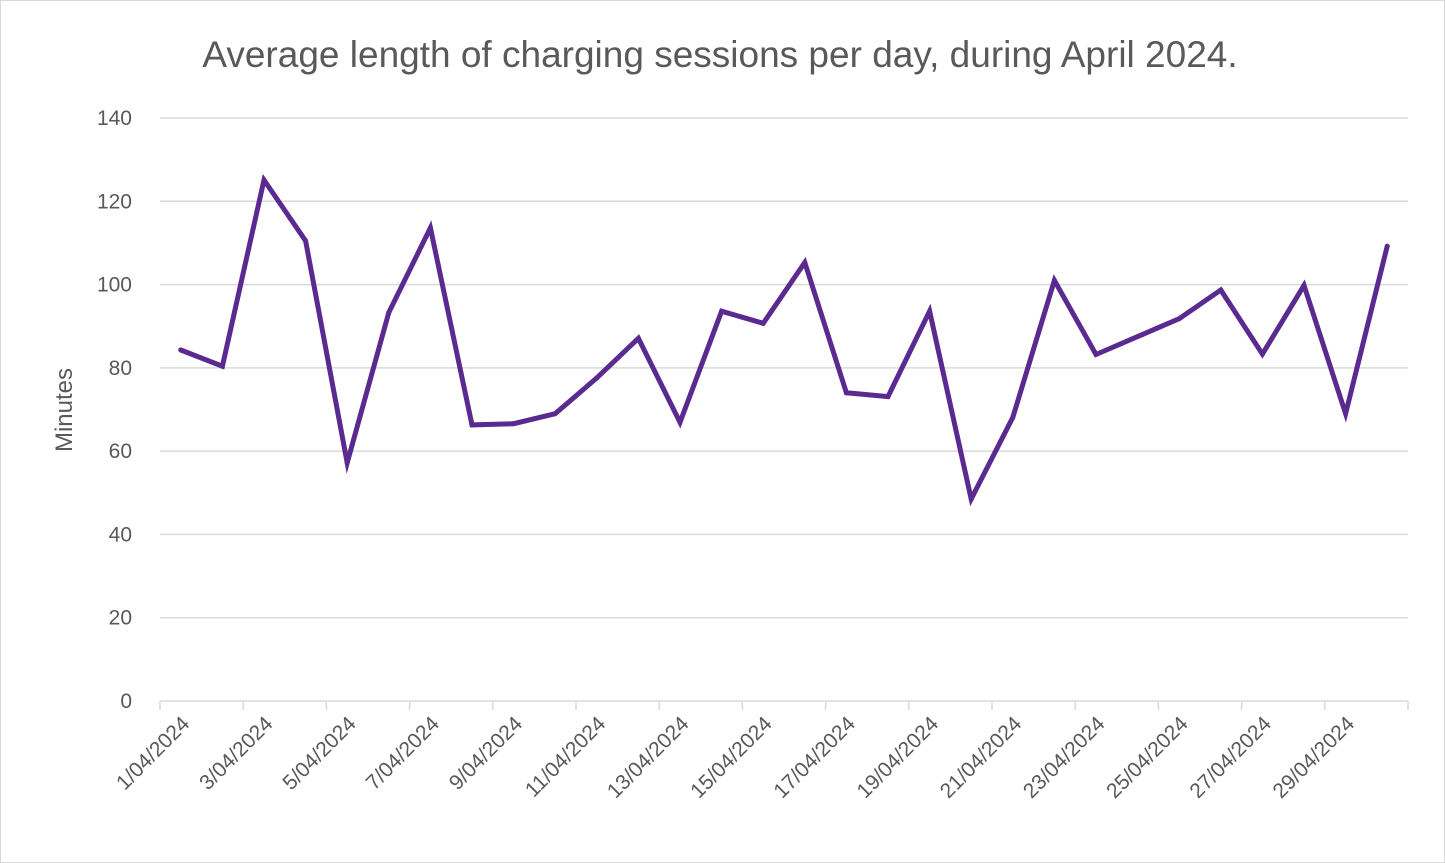  What do you see at coordinates (126, 701) in the screenshot?
I see `y-tick-label: 0` at bounding box center [126, 701].